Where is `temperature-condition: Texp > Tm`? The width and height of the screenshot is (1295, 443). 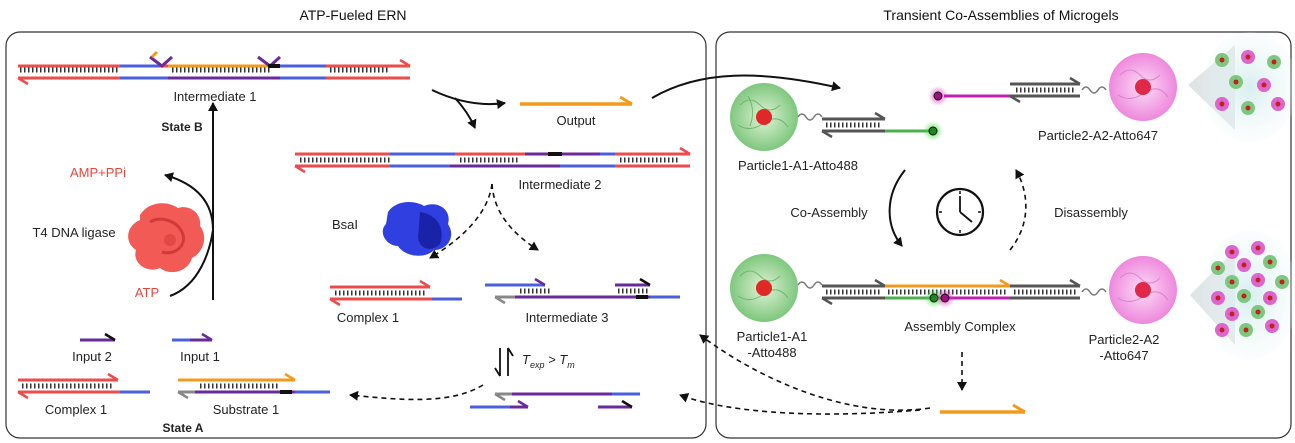
temperature-condition: Texp > Tm is located at coordinates (548, 361).